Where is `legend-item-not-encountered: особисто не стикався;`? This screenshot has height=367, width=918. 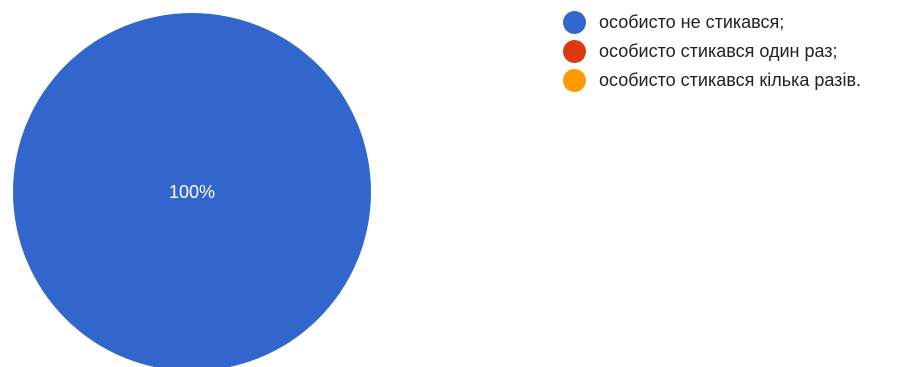
legend-item-not-encountered: особисто не стикався; is located at coordinates (731, 22).